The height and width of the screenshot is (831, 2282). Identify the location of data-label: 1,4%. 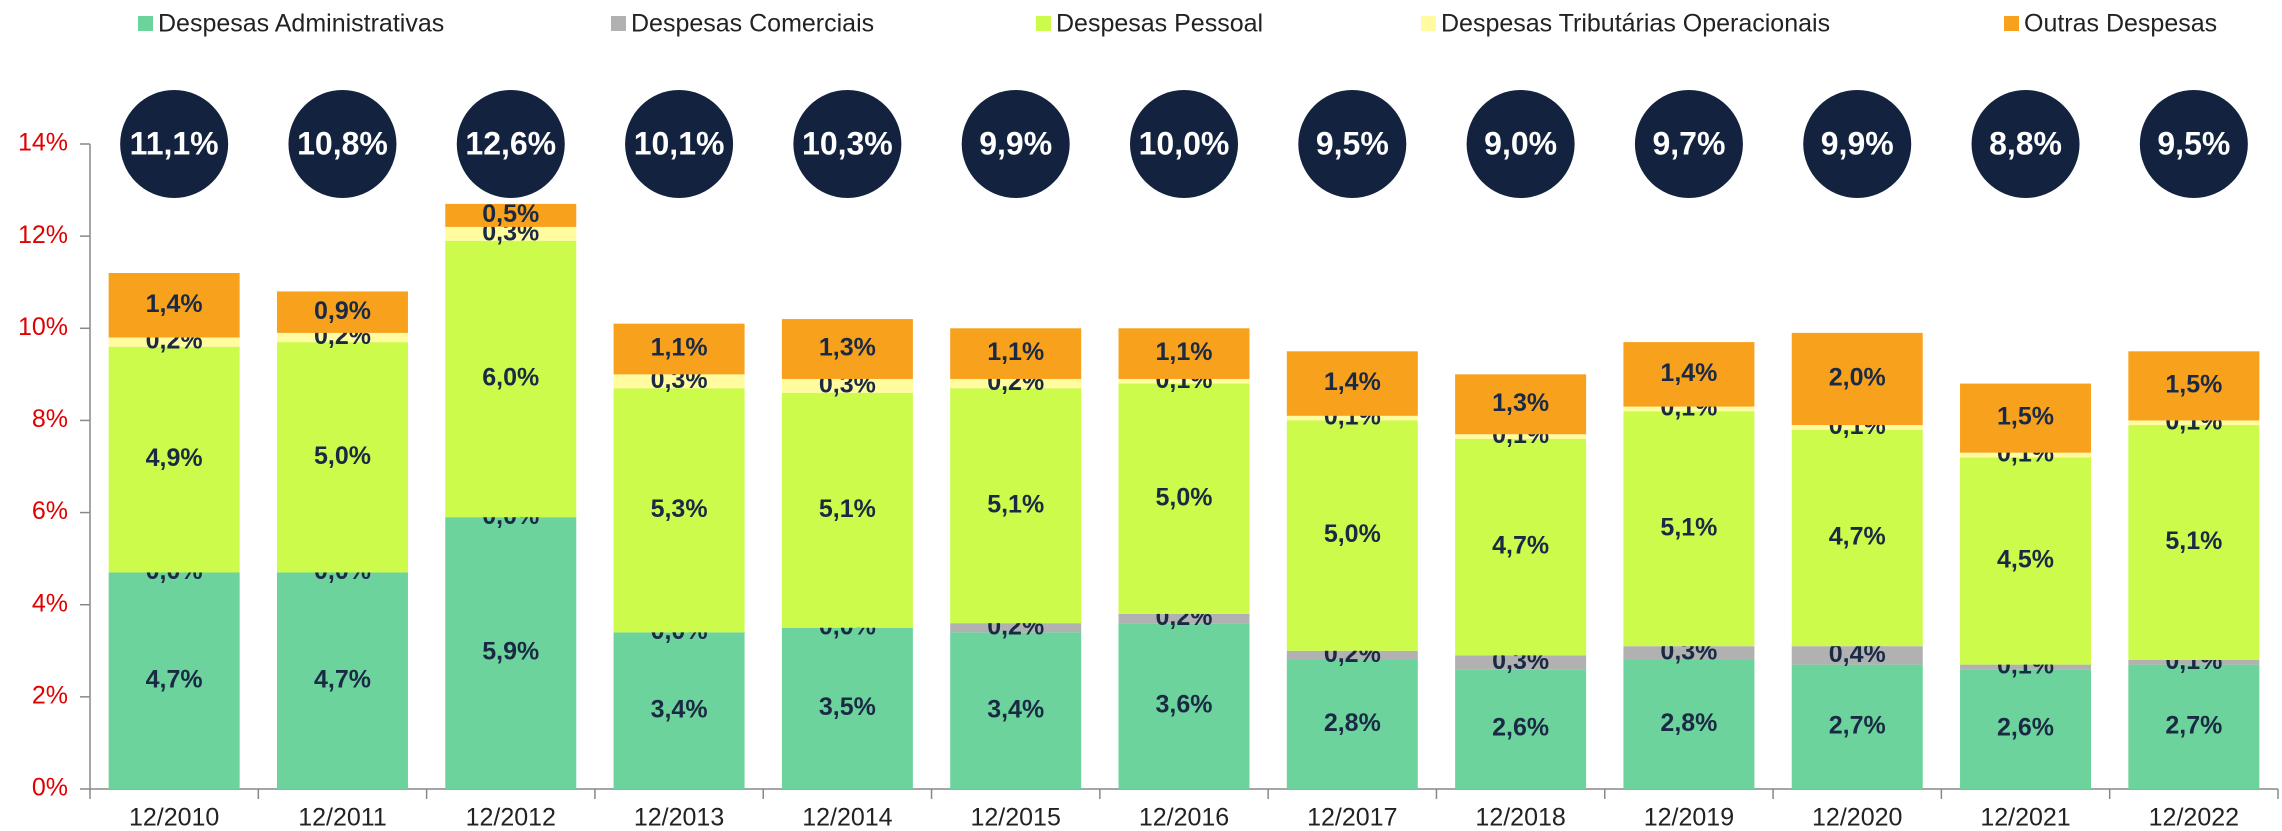
(174, 304).